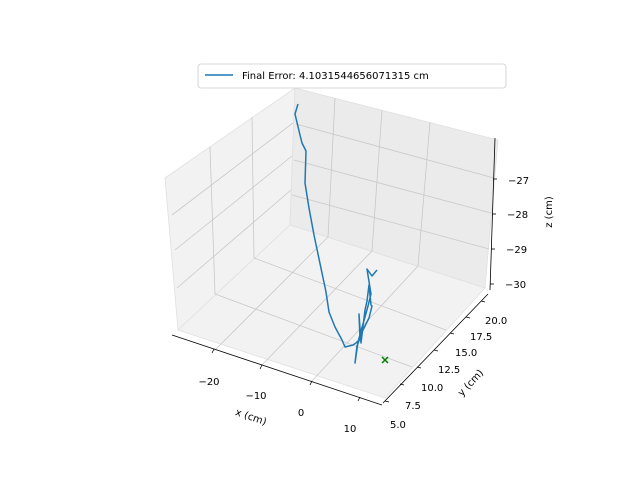  Describe the element at coordinates (481, 337) in the screenshot. I see `y-tick-label: 17.5` at that location.